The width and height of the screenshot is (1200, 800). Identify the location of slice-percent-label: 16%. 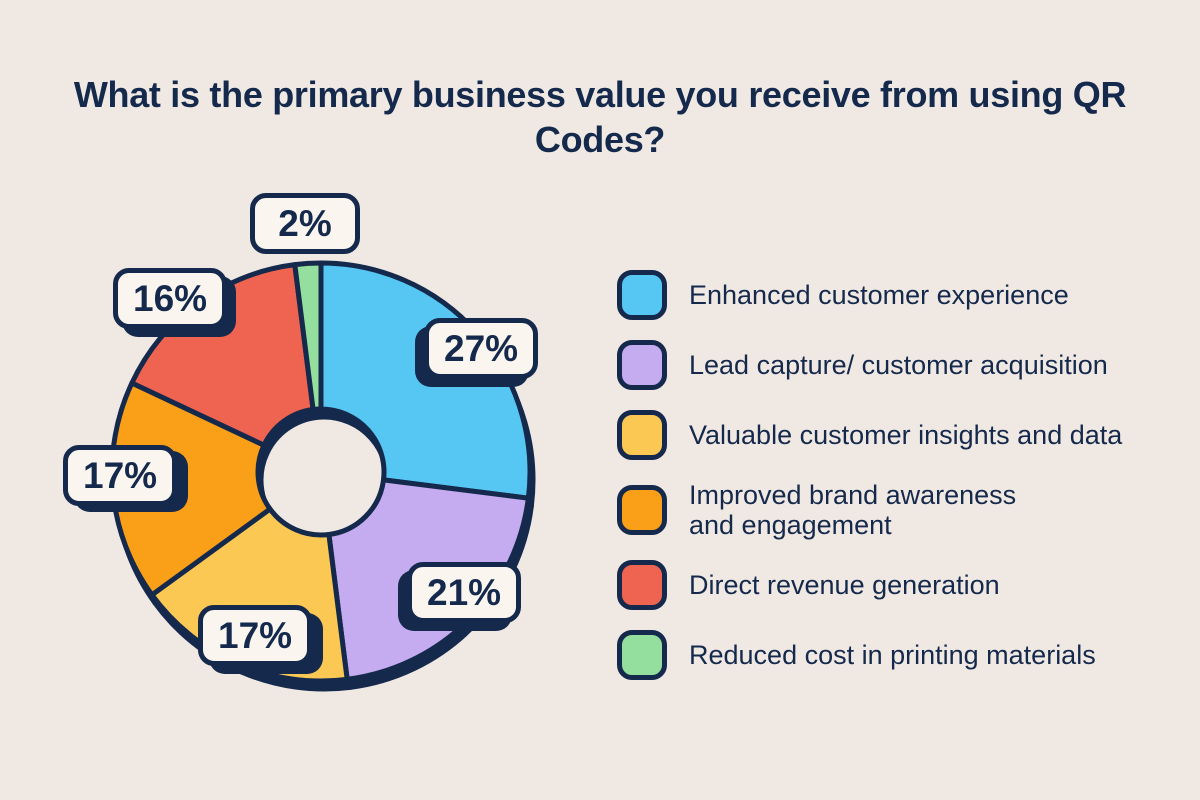
(170, 298).